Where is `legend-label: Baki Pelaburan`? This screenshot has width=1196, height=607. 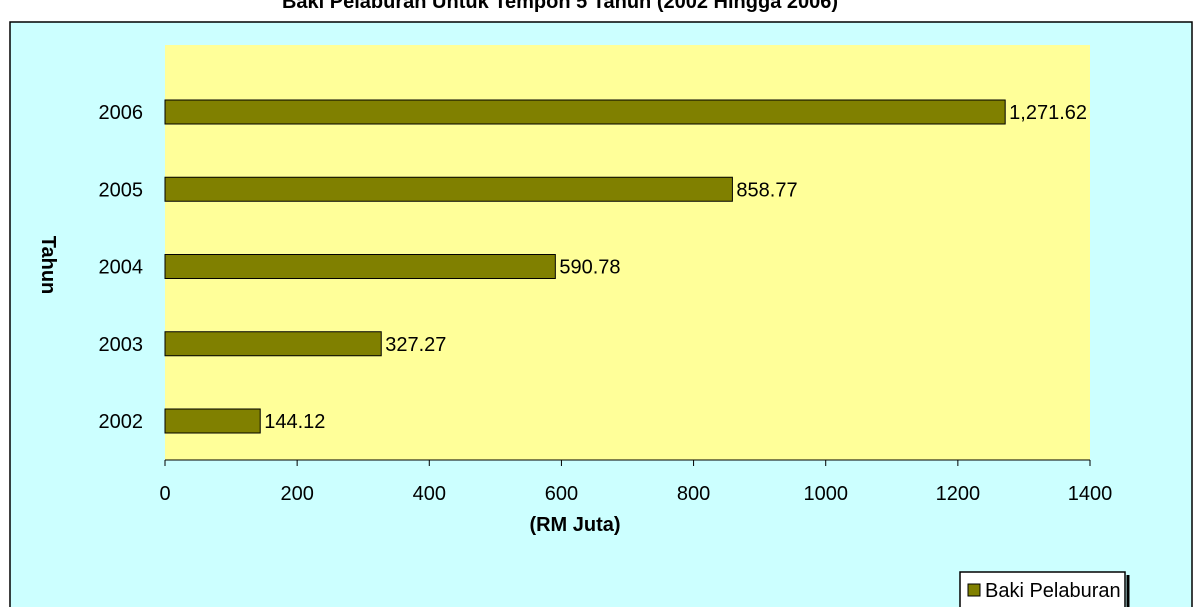
legend-label: Baki Pelaburan is located at coordinates (1053, 591).